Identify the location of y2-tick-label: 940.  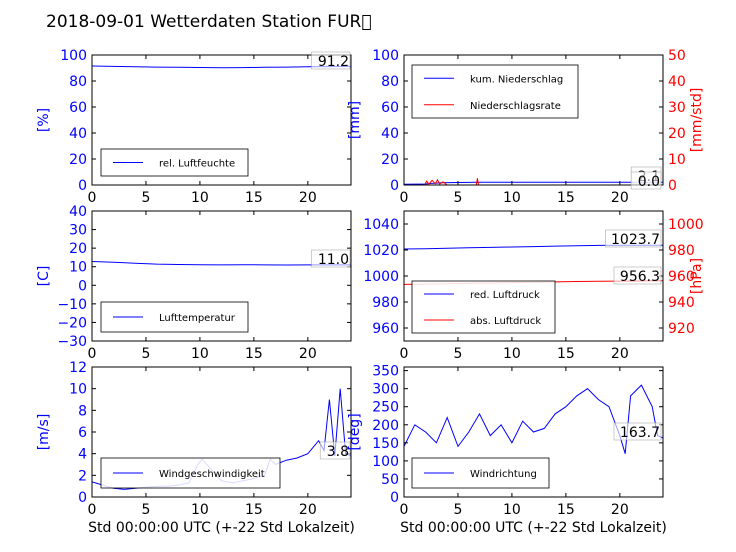
(681, 303).